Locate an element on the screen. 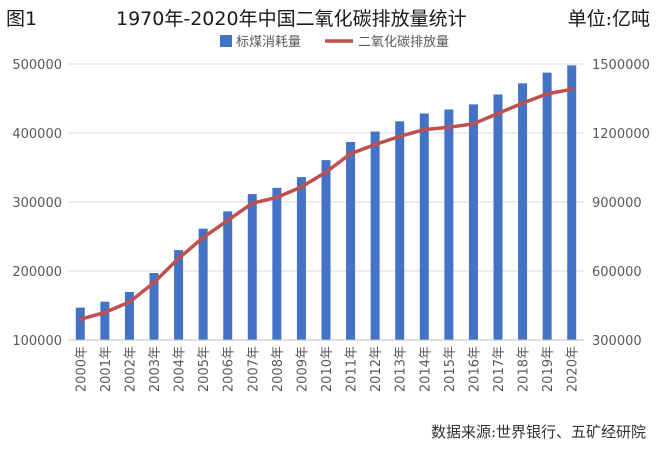 The image size is (660, 450). x-tick-label: 2016年 is located at coordinates (474, 369).